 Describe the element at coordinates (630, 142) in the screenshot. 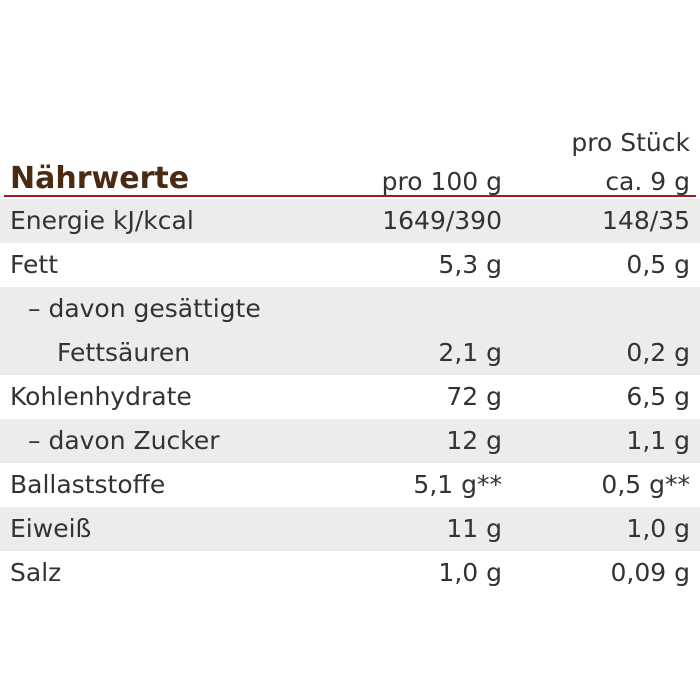

I see `header-per-piece: pro Stück` at that location.